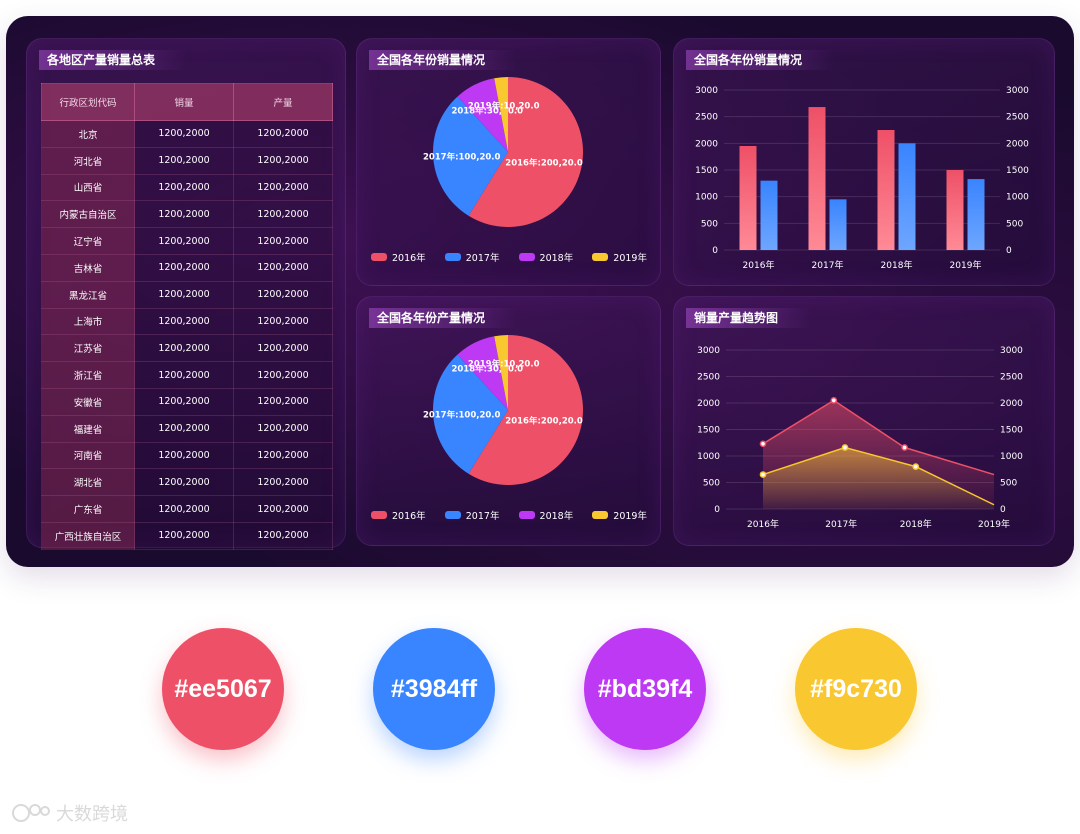 The width and height of the screenshot is (1080, 834). What do you see at coordinates (187, 161) in the screenshot?
I see `table-row: 河北省 1200,2000 1200,2000` at bounding box center [187, 161].